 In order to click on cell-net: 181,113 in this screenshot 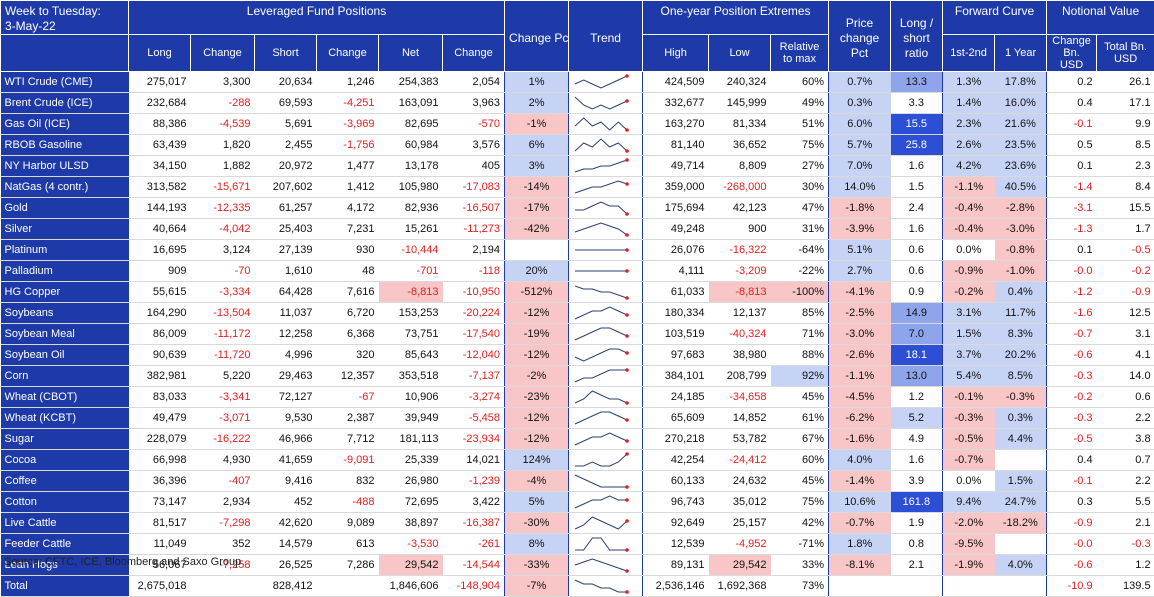, I will do `click(411, 439)`.